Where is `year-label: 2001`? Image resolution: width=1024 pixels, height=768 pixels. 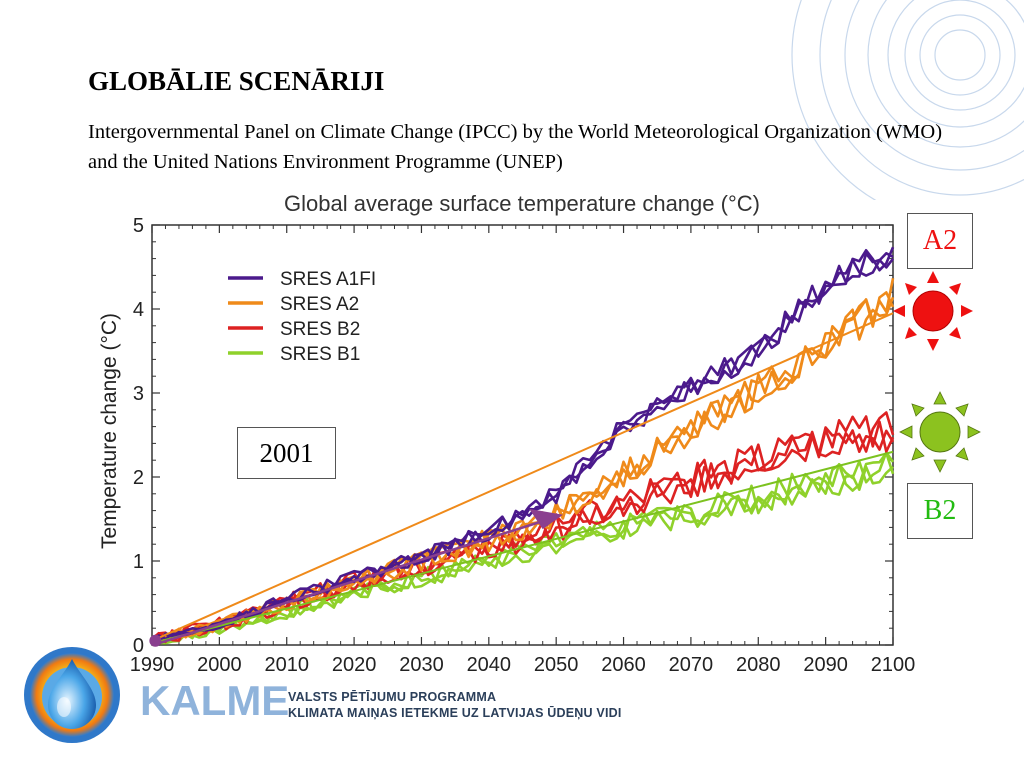 year-label: 2001 is located at coordinates (286, 453).